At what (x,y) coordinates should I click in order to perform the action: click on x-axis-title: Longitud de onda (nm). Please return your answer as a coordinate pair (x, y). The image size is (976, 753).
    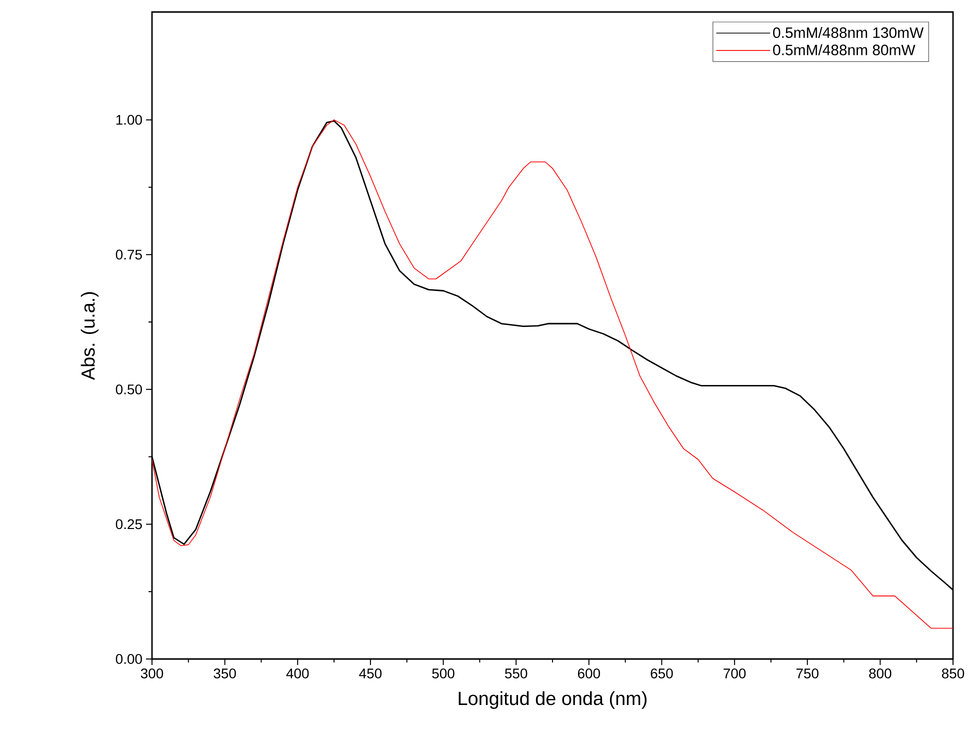
    Looking at the image, I should click on (552, 700).